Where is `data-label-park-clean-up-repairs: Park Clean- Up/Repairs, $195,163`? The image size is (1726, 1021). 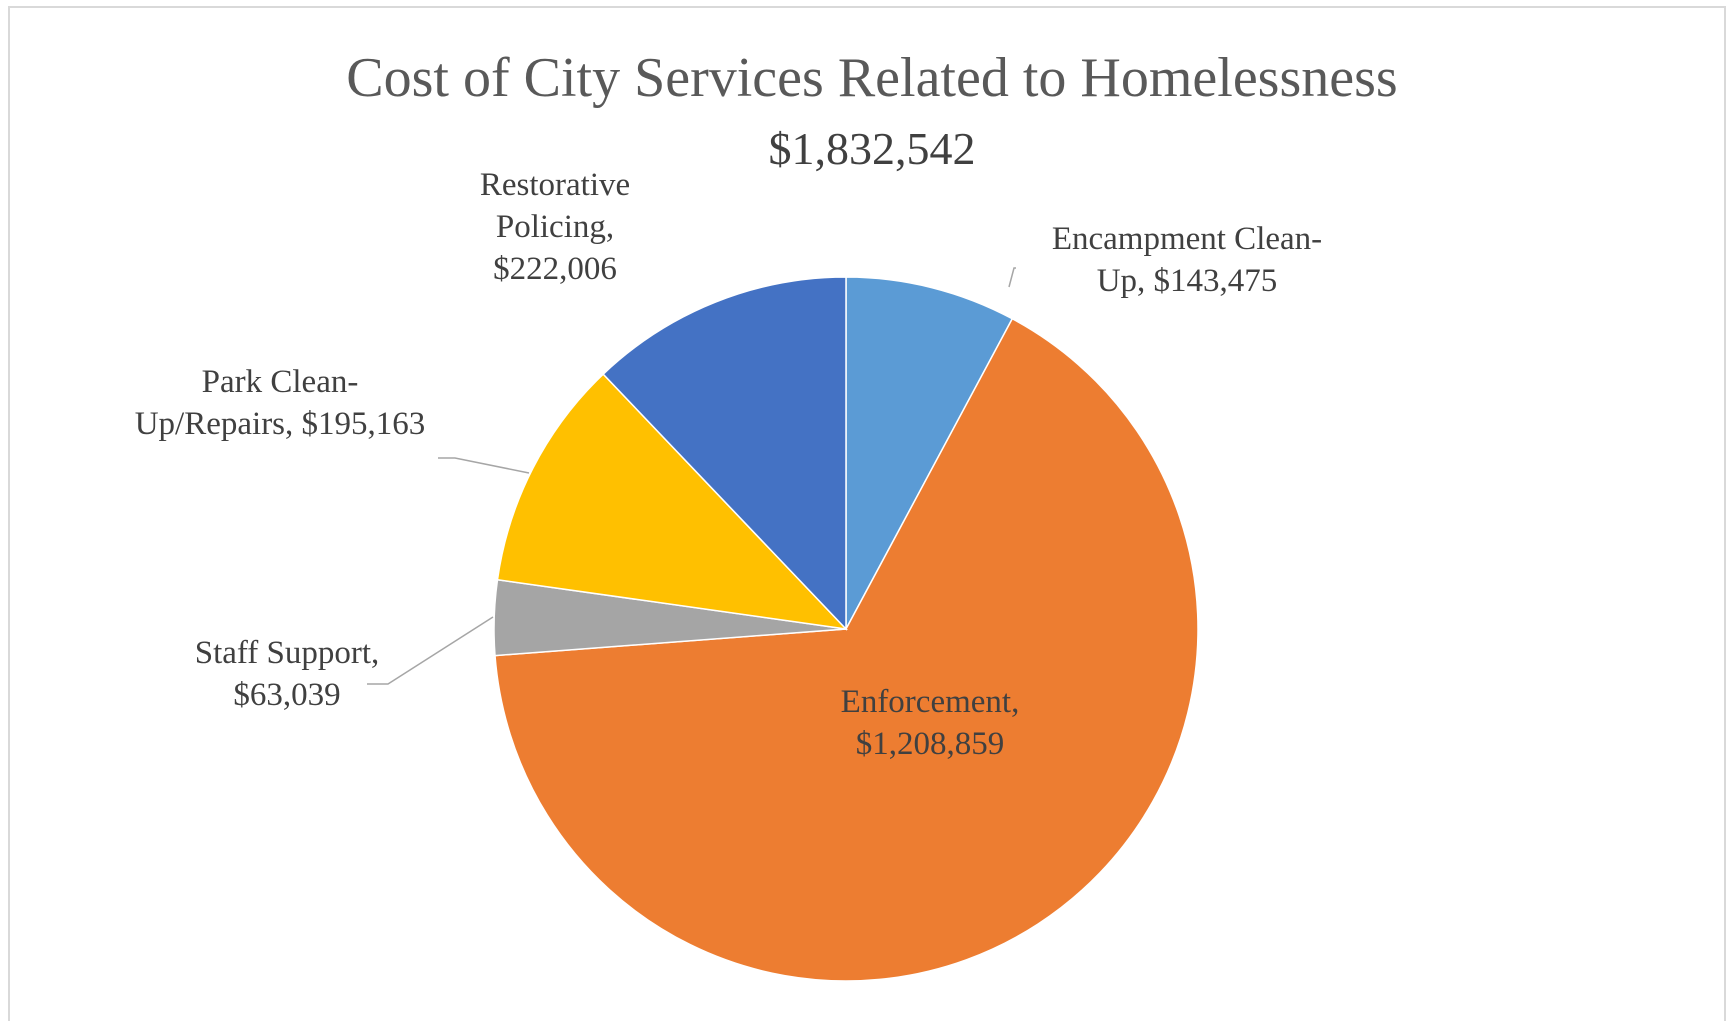 data-label-park-clean-up-repairs: Park Clean- Up/Repairs, $195,163 is located at coordinates (280, 403).